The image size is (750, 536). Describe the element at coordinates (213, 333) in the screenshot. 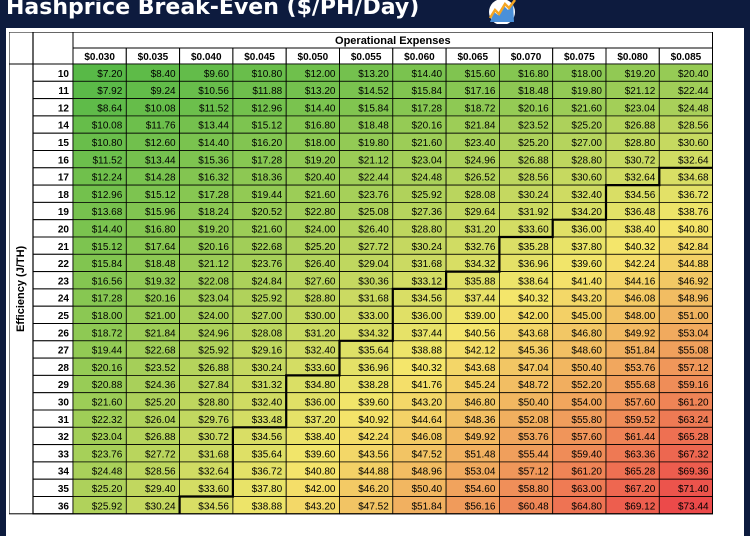

I see `cell-value: $24.96` at that location.